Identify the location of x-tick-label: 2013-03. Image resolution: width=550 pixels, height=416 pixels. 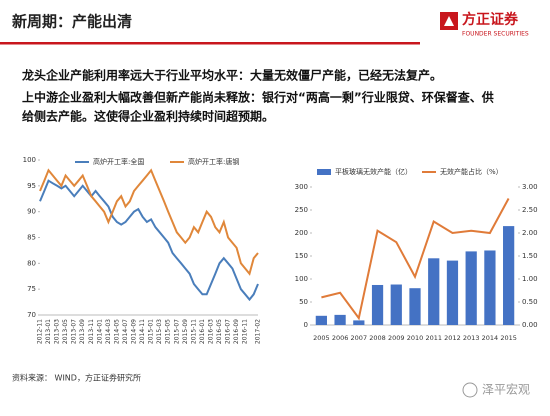
(57, 331).